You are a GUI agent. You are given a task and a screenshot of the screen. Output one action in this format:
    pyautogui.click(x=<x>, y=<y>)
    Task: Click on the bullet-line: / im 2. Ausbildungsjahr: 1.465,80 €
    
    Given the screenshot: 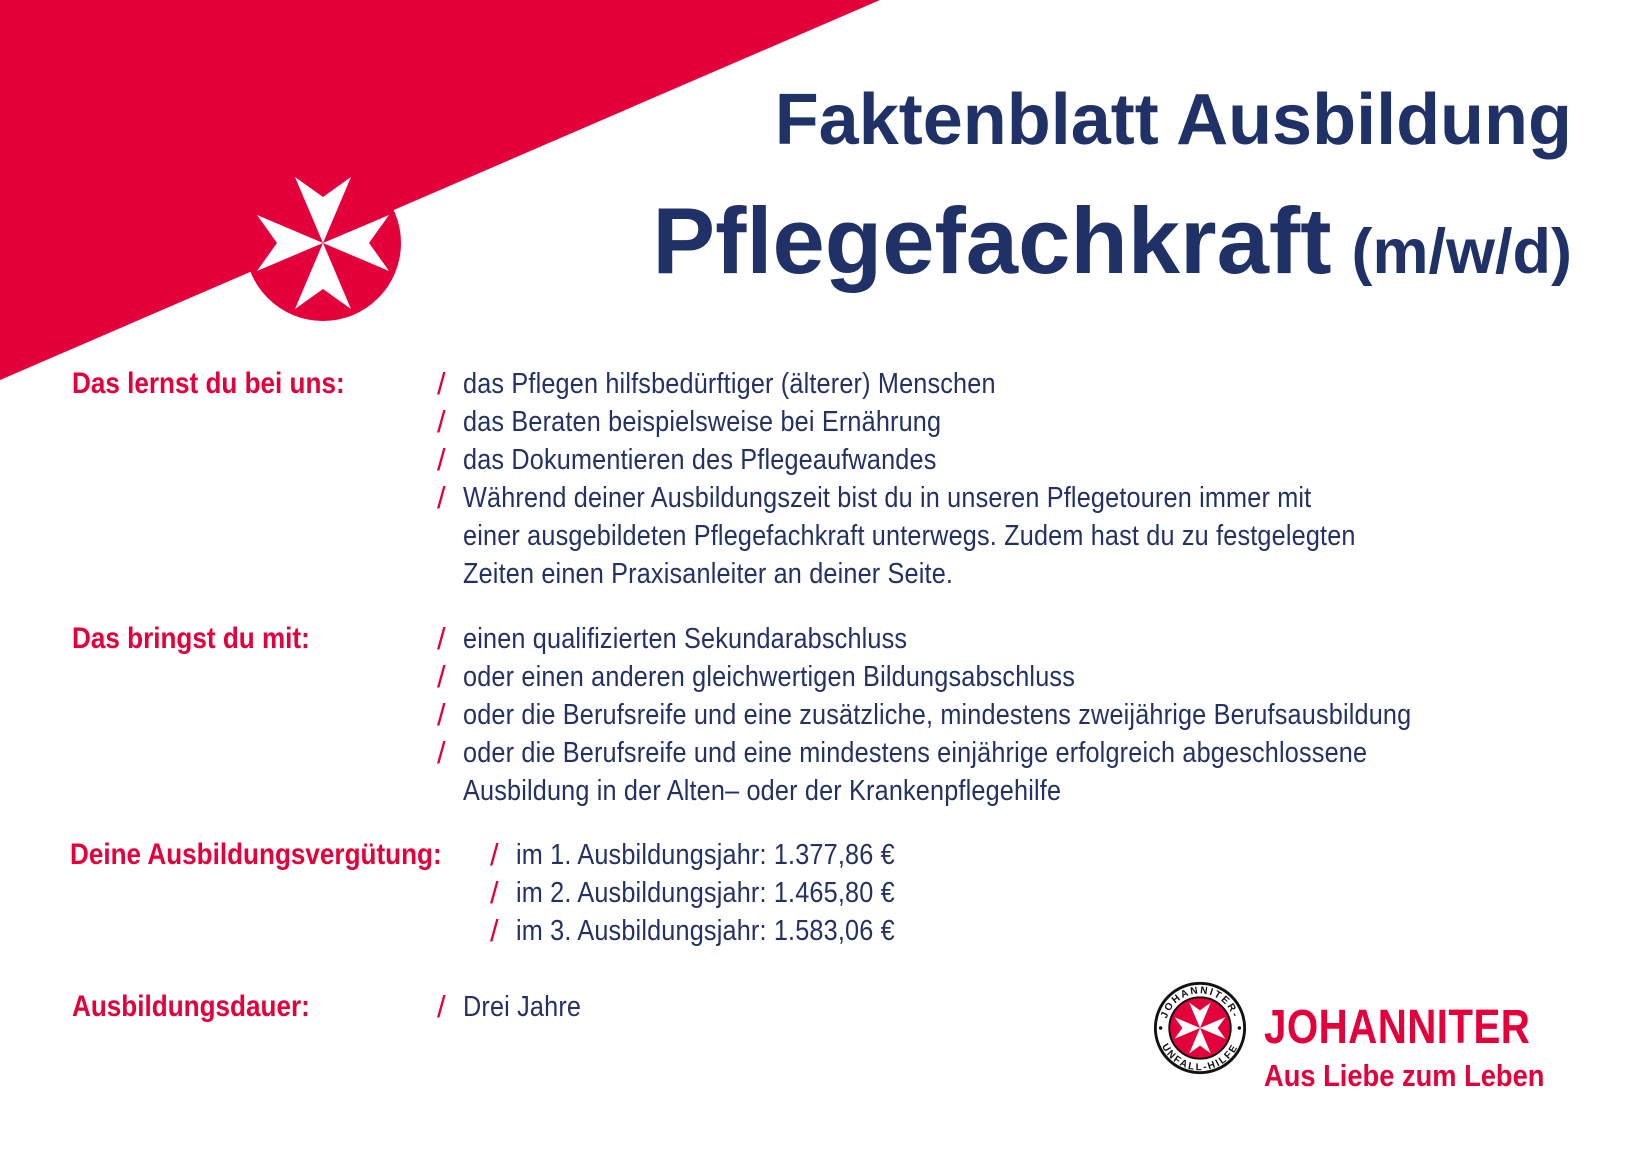 What is the action you would take?
    pyautogui.click(x=720, y=893)
    